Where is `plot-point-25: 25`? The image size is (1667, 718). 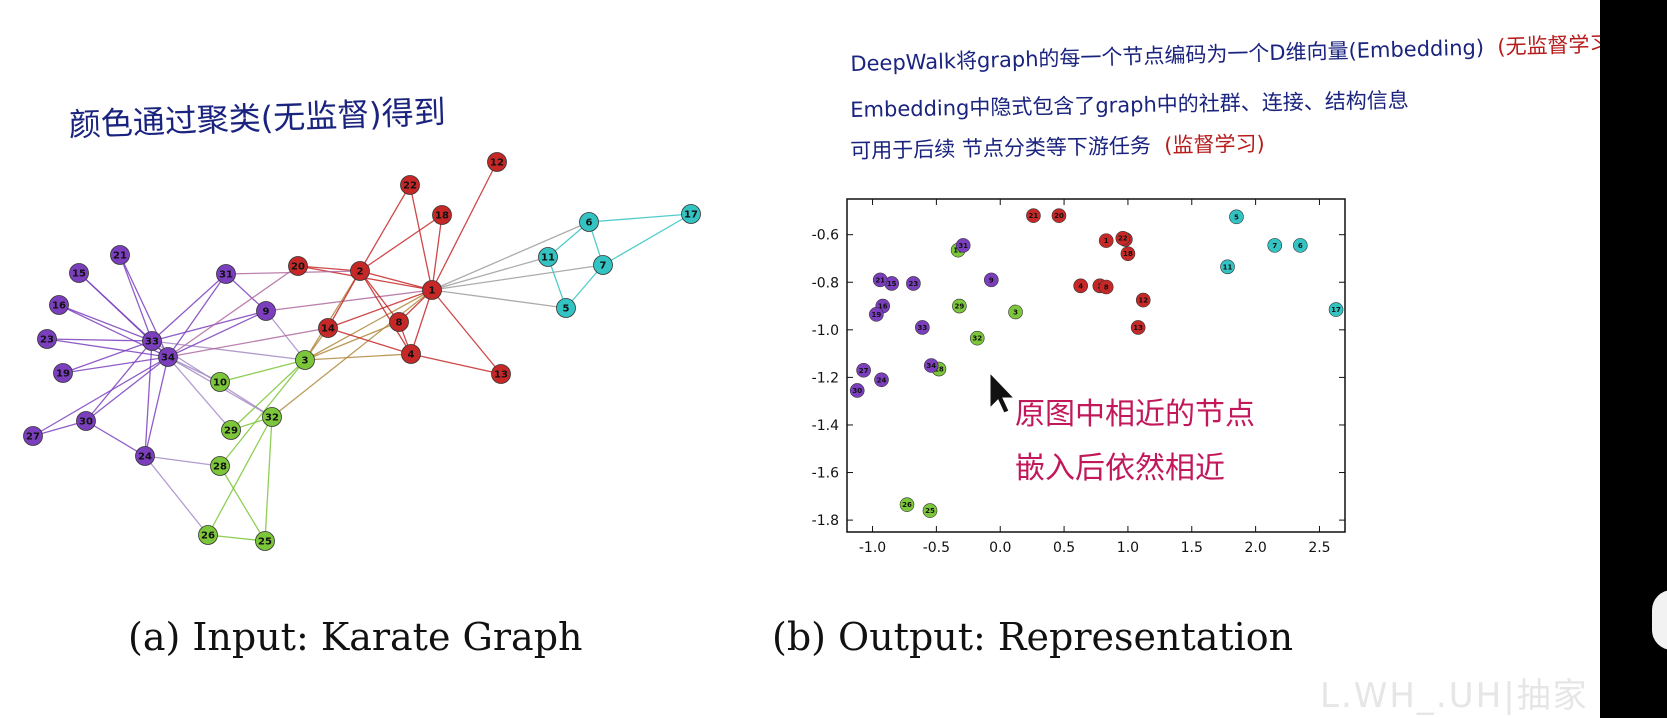 plot-point-25: 25 is located at coordinates (930, 510).